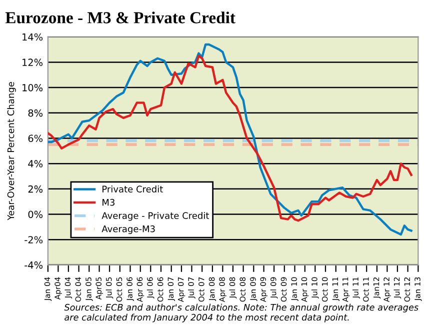  I want to click on y-tick-label: 4%, so click(35, 164).